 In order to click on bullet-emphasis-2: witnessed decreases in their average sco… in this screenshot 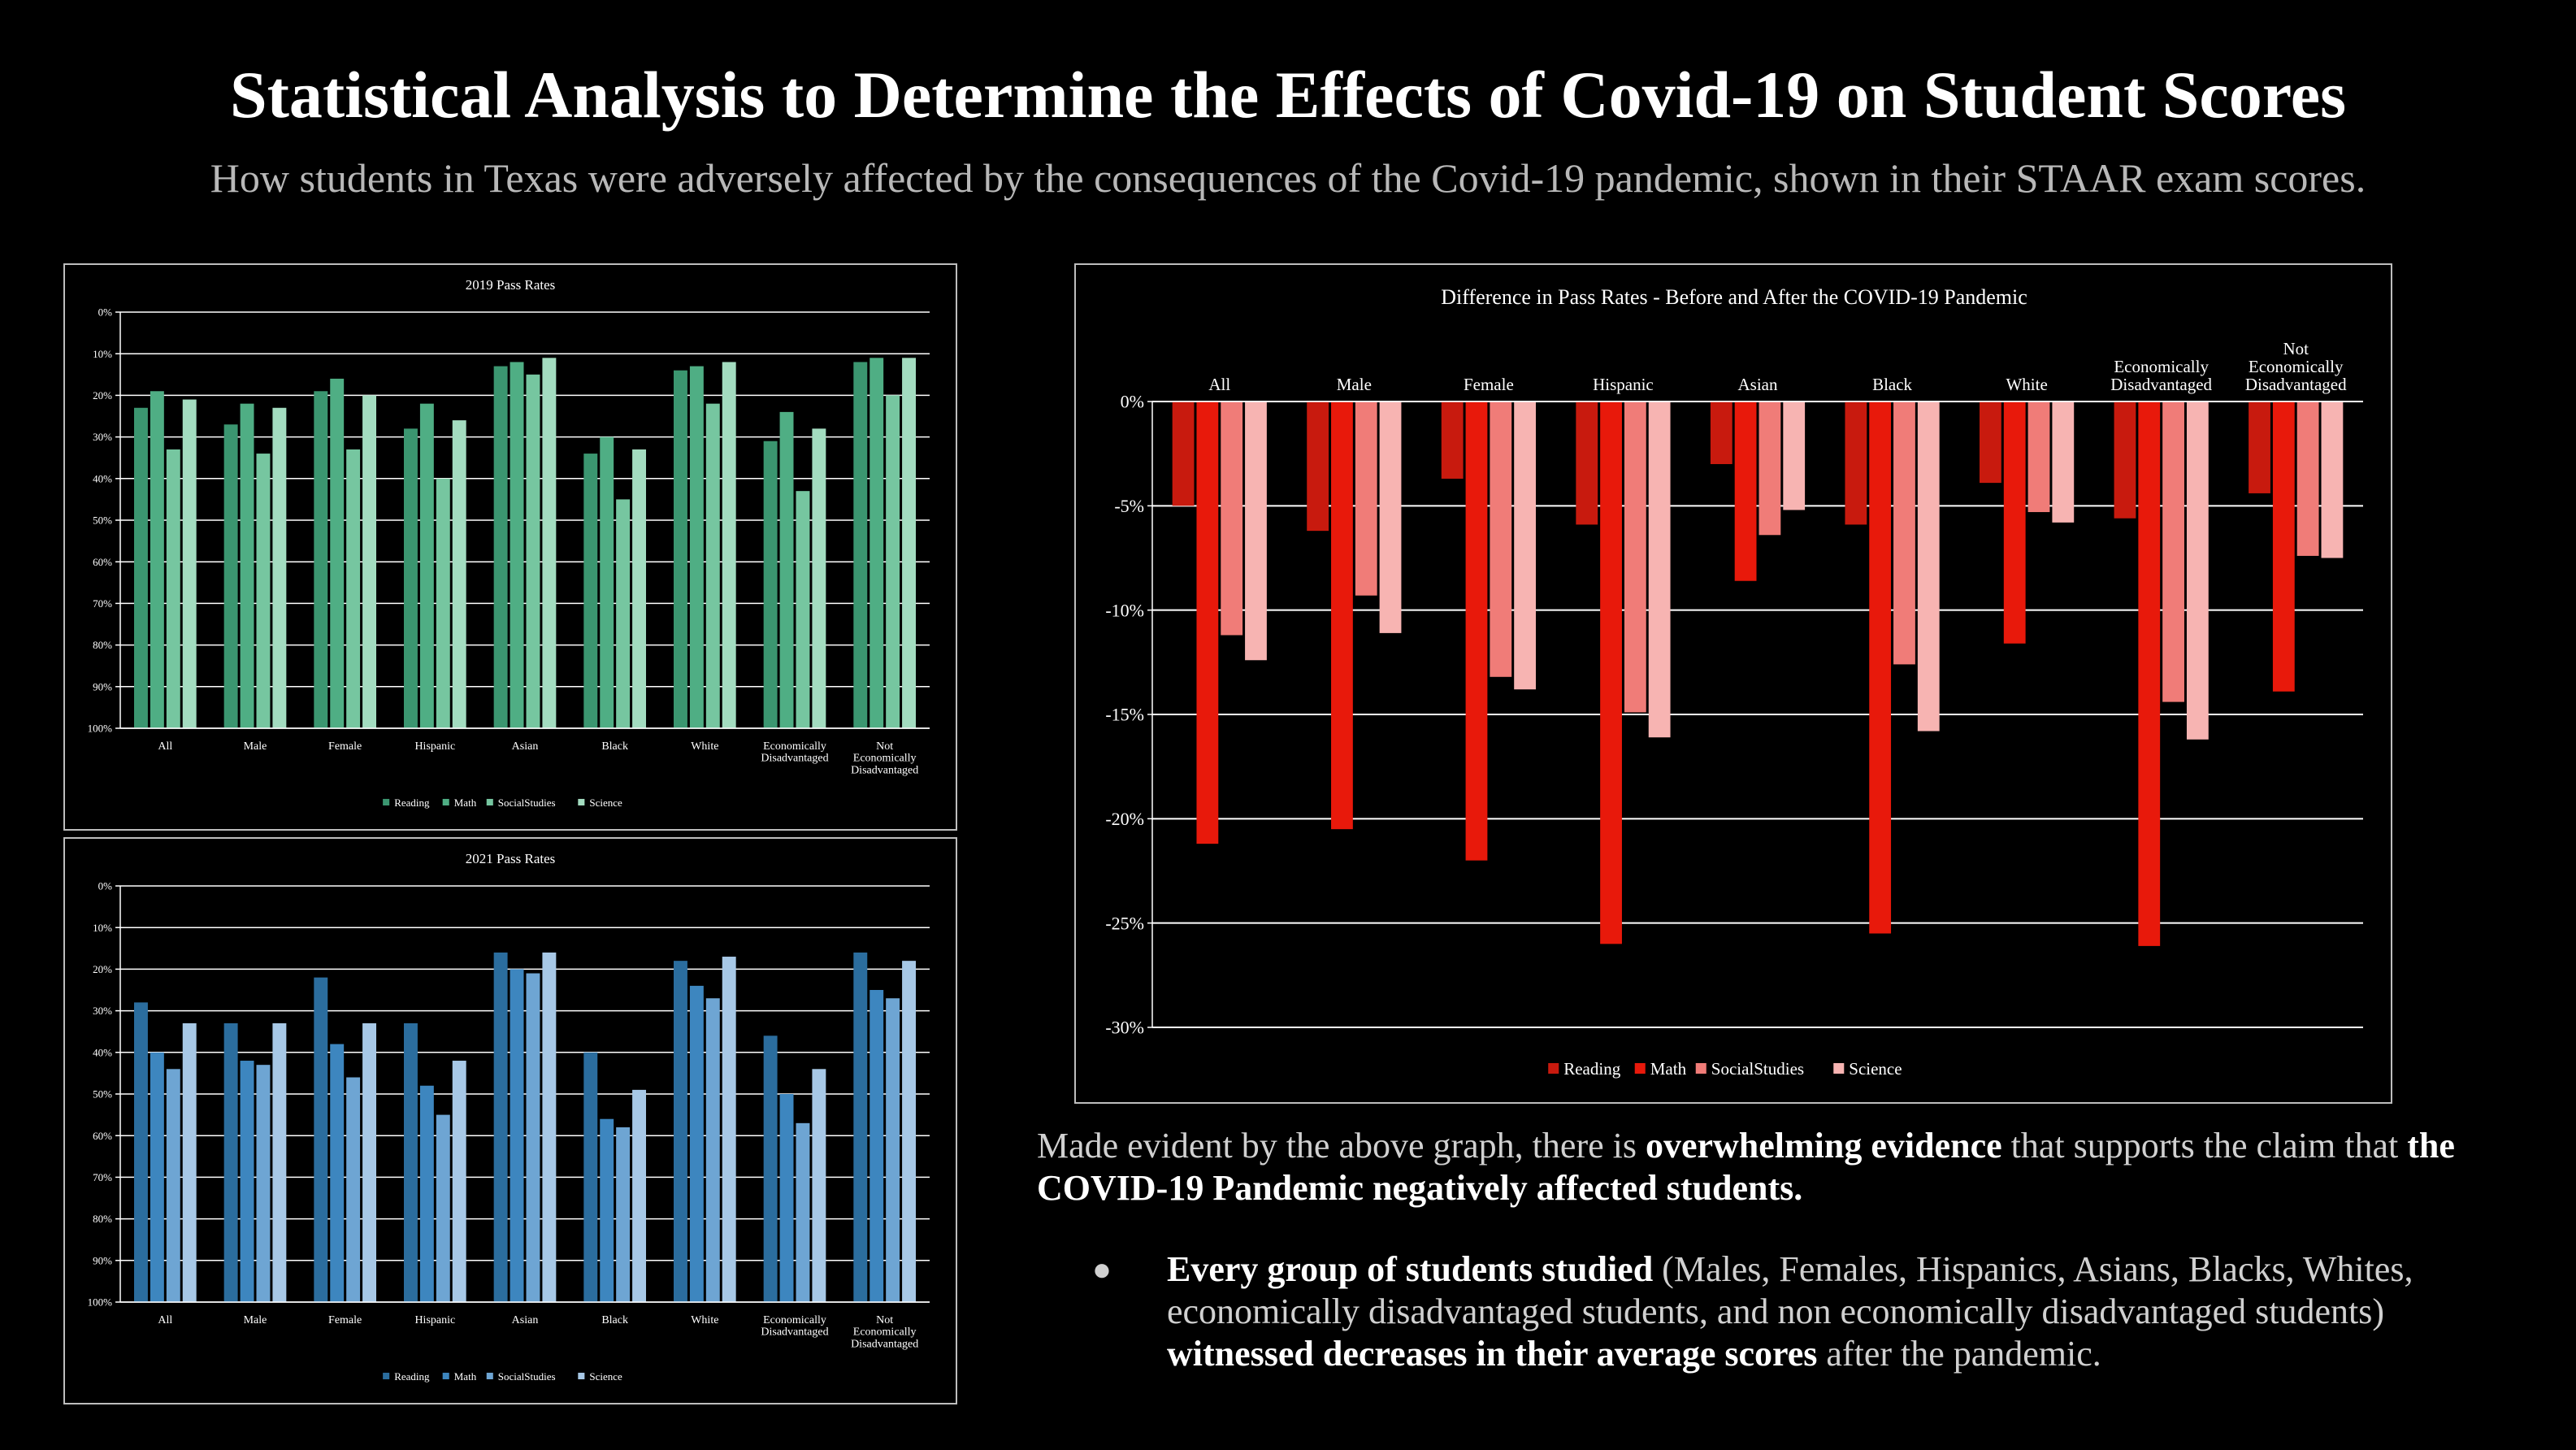, I will do `click(1492, 1354)`.